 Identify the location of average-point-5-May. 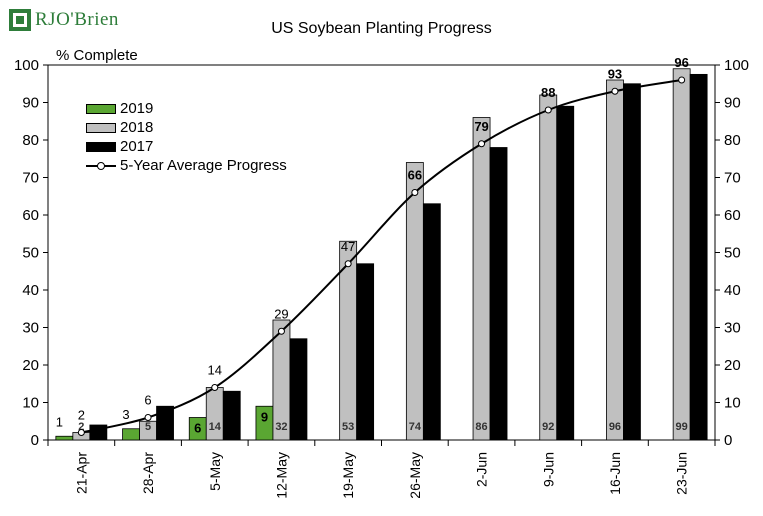
(215, 387).